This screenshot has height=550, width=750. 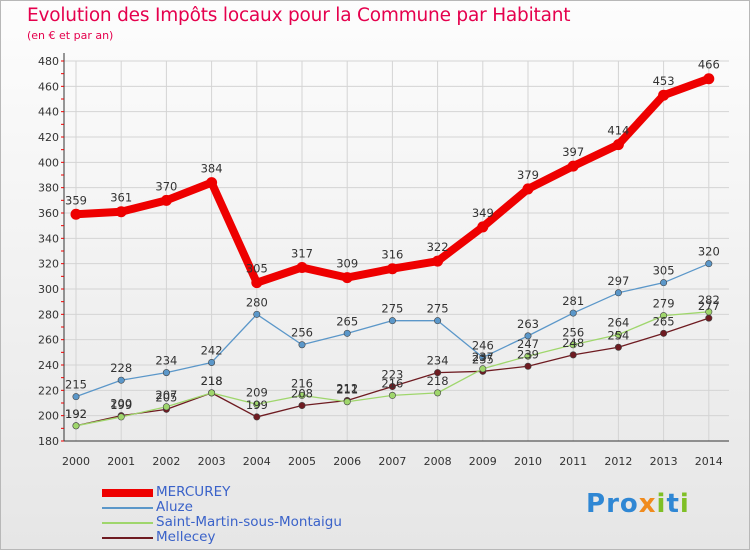 I want to click on data-label: 235, so click(x=483, y=359).